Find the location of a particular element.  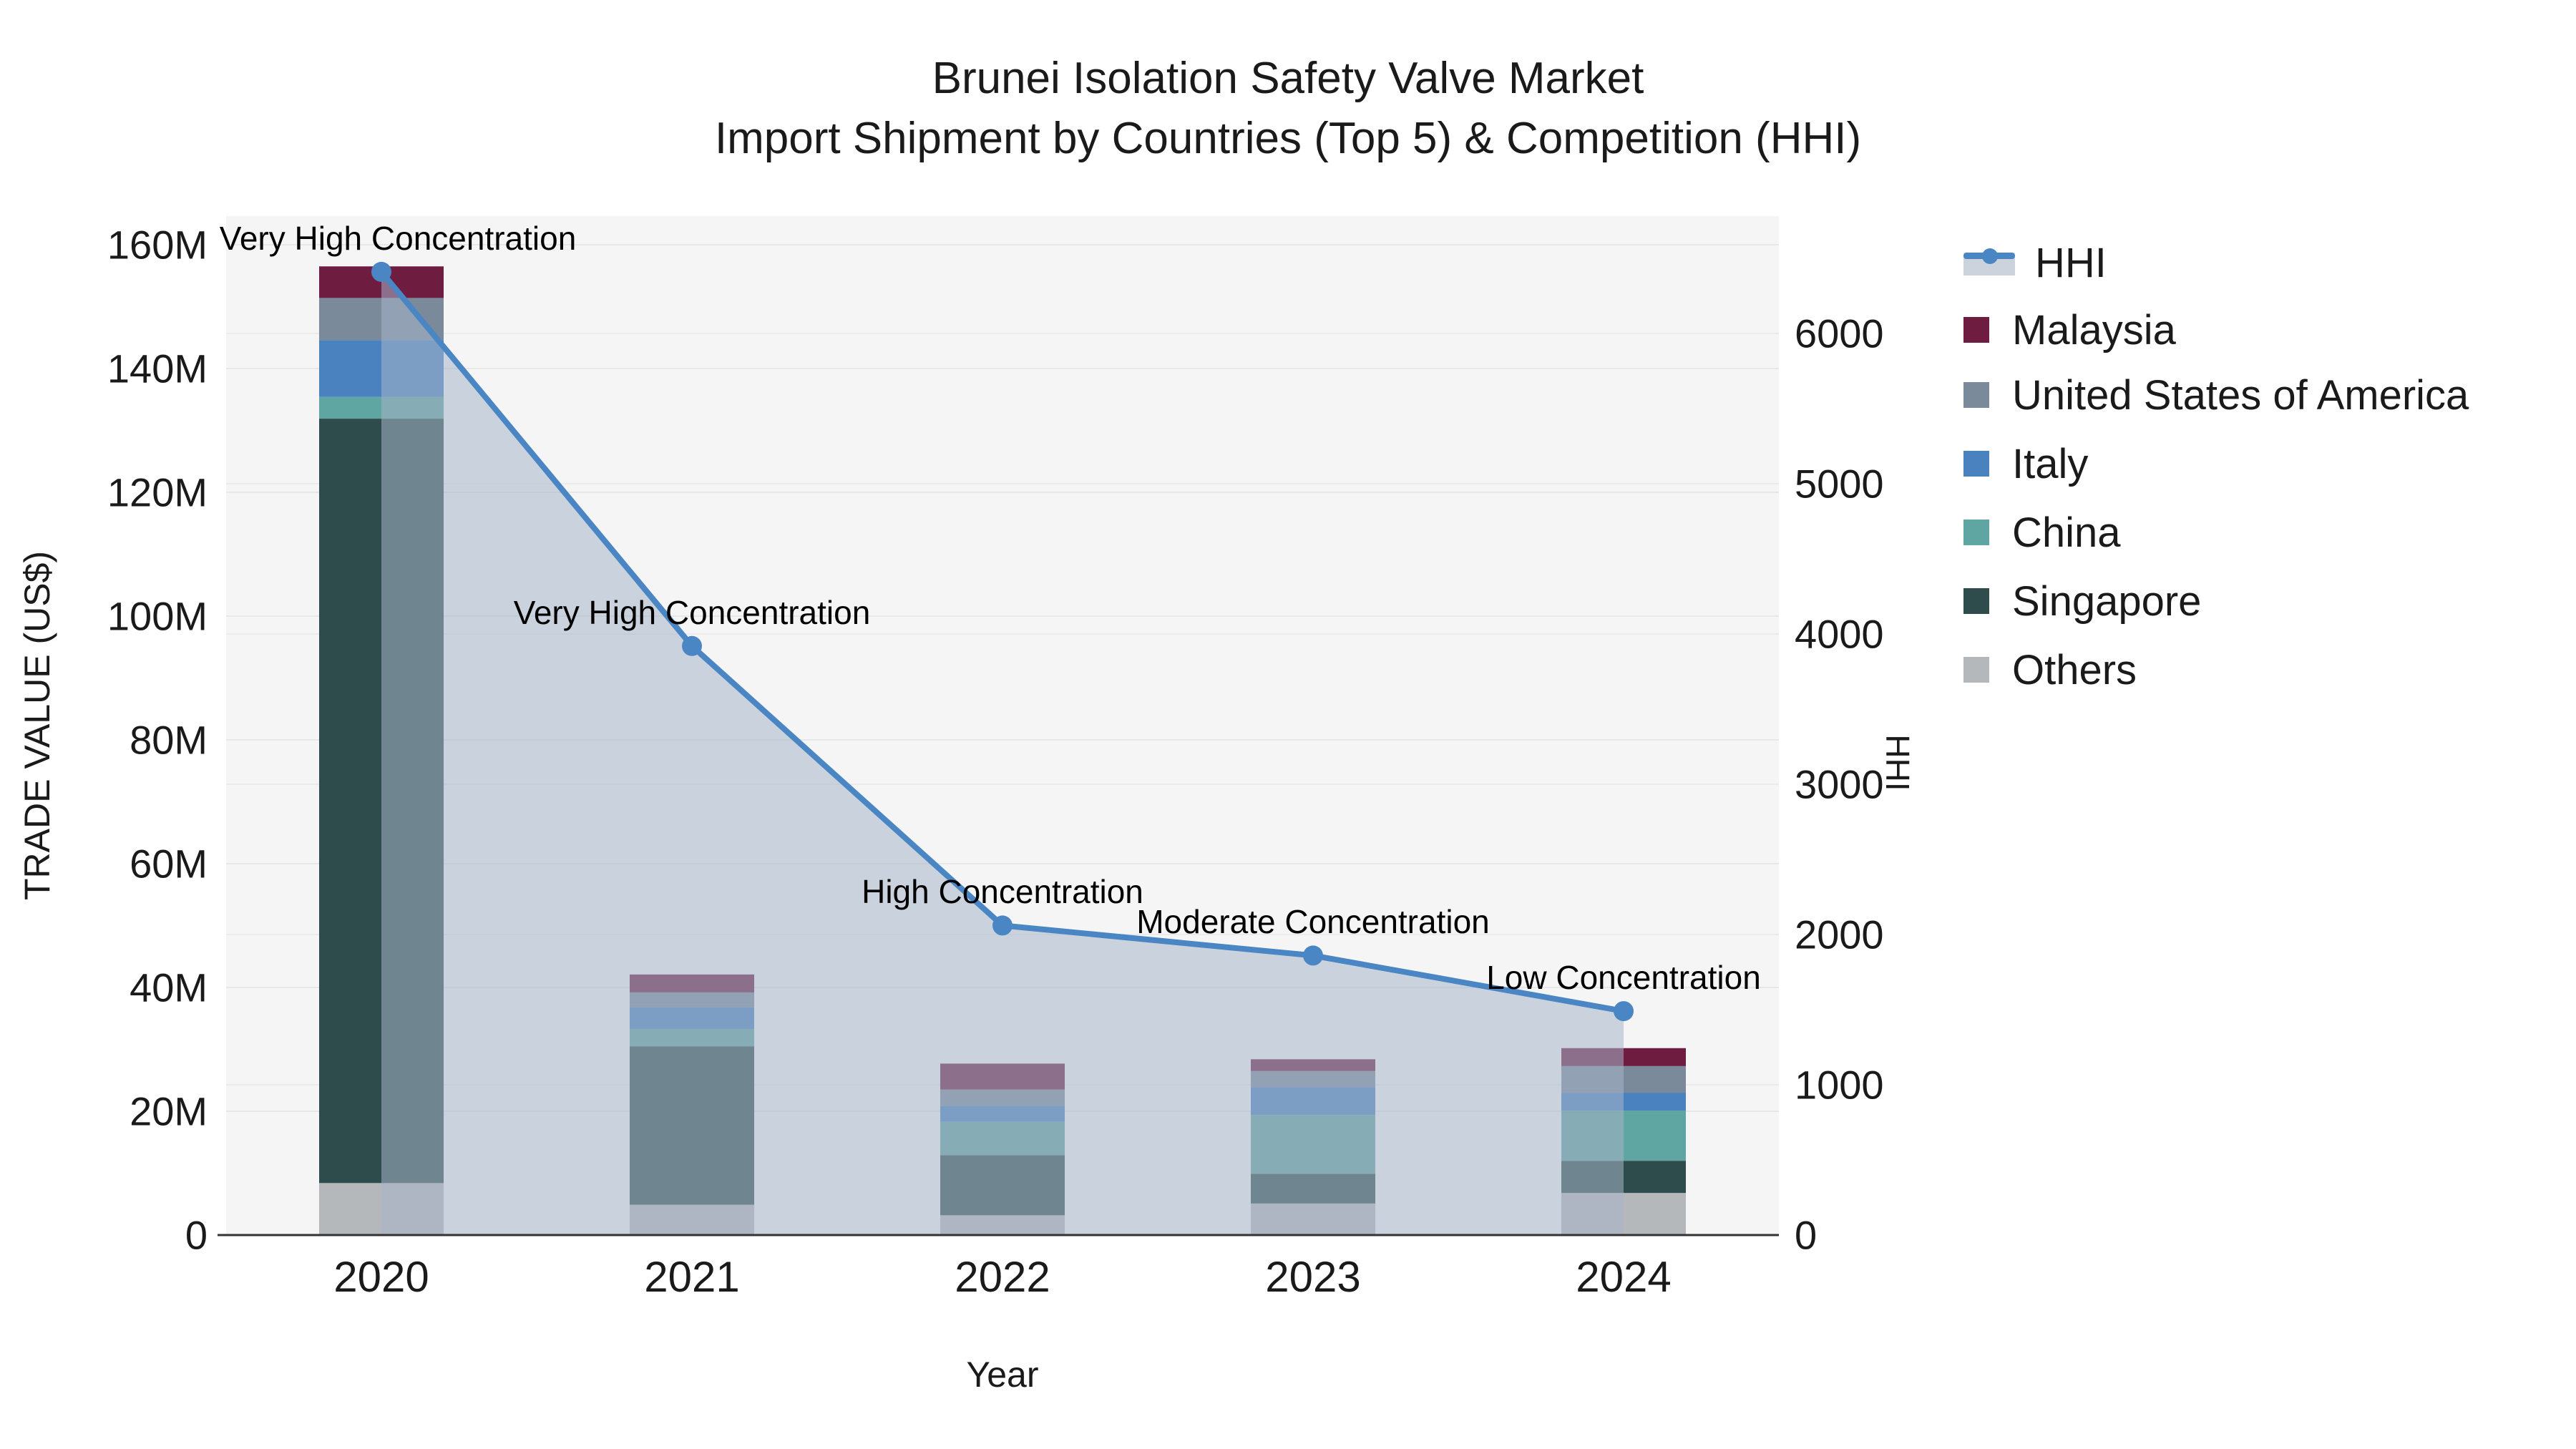

y-right-tick-label: 3000 is located at coordinates (1839, 784).